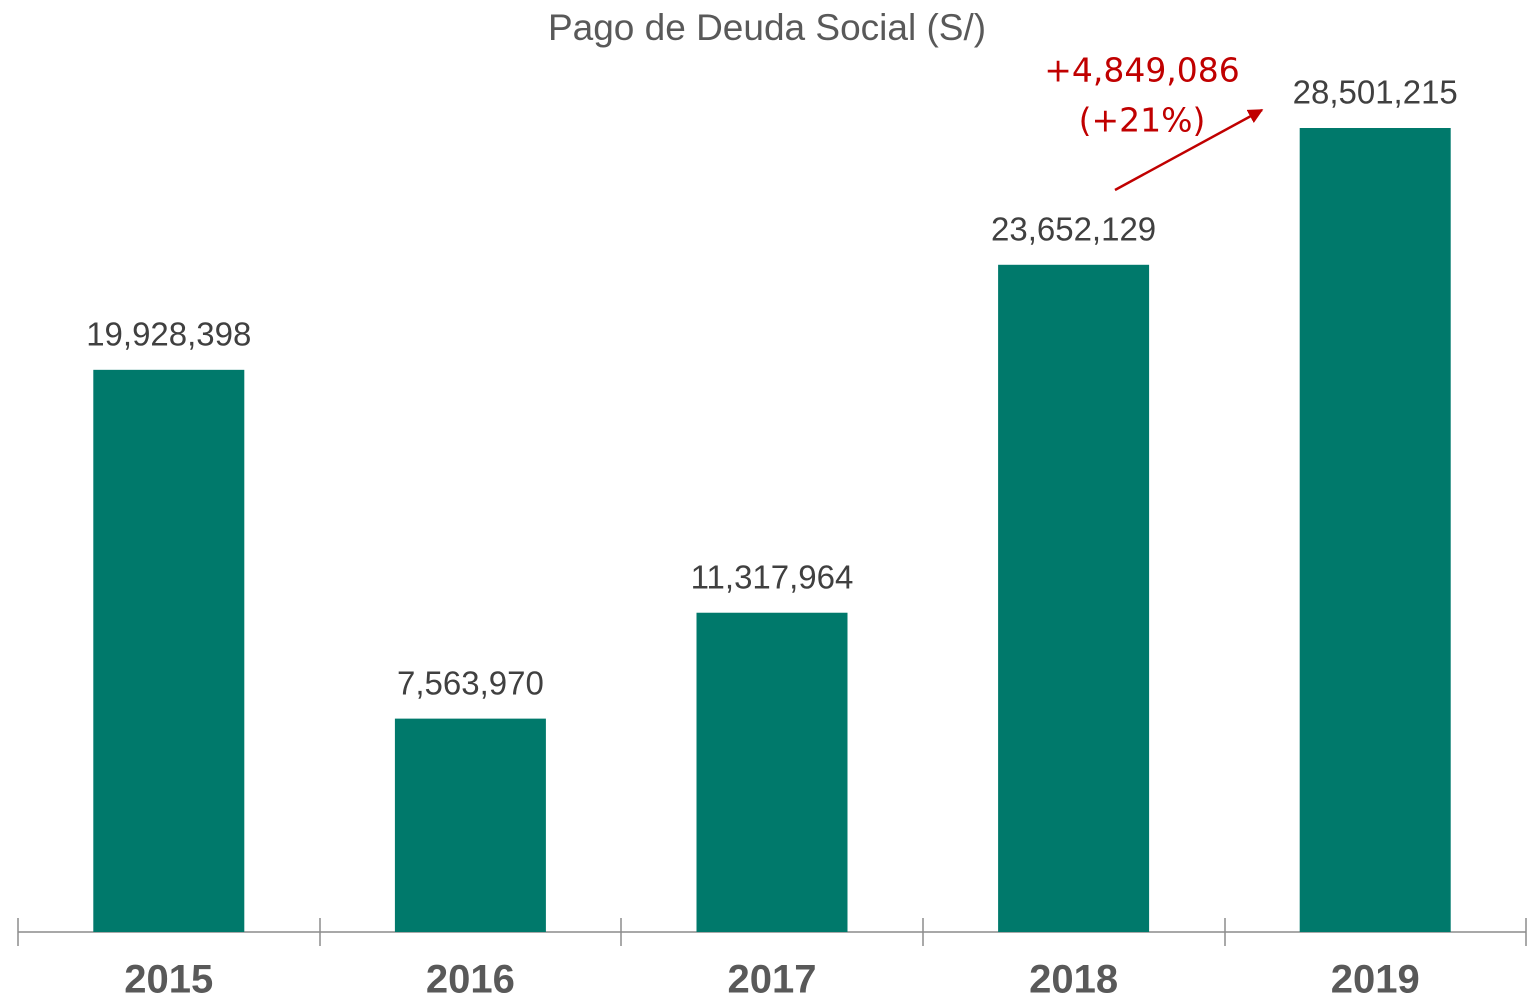 The width and height of the screenshot is (1527, 1002). Describe the element at coordinates (767, 27) in the screenshot. I see `chart-title: Pago de Deuda Social (S/)` at that location.